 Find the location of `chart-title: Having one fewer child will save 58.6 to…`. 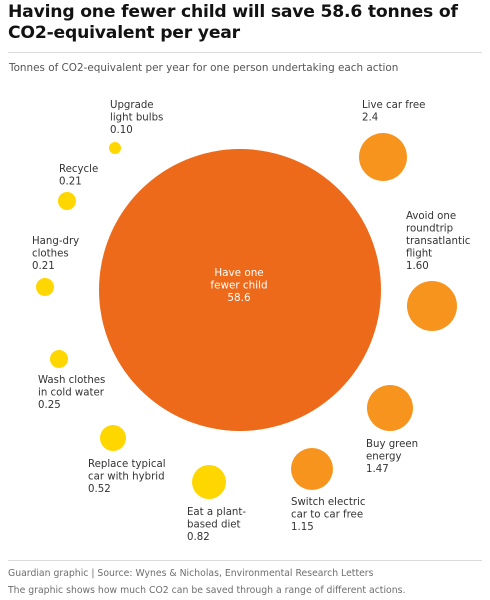

chart-title: Having one fewer child will save 58.6 to… is located at coordinates (233, 22).